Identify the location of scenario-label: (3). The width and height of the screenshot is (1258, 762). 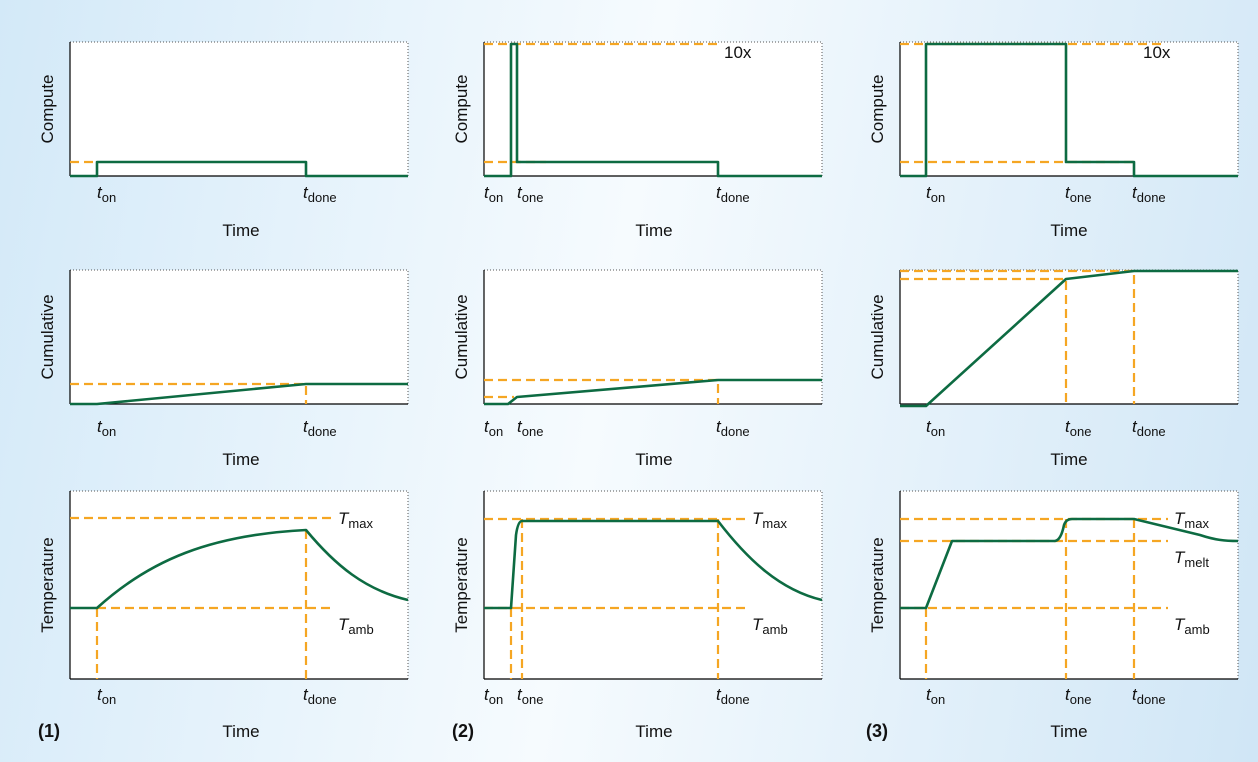
(877, 731).